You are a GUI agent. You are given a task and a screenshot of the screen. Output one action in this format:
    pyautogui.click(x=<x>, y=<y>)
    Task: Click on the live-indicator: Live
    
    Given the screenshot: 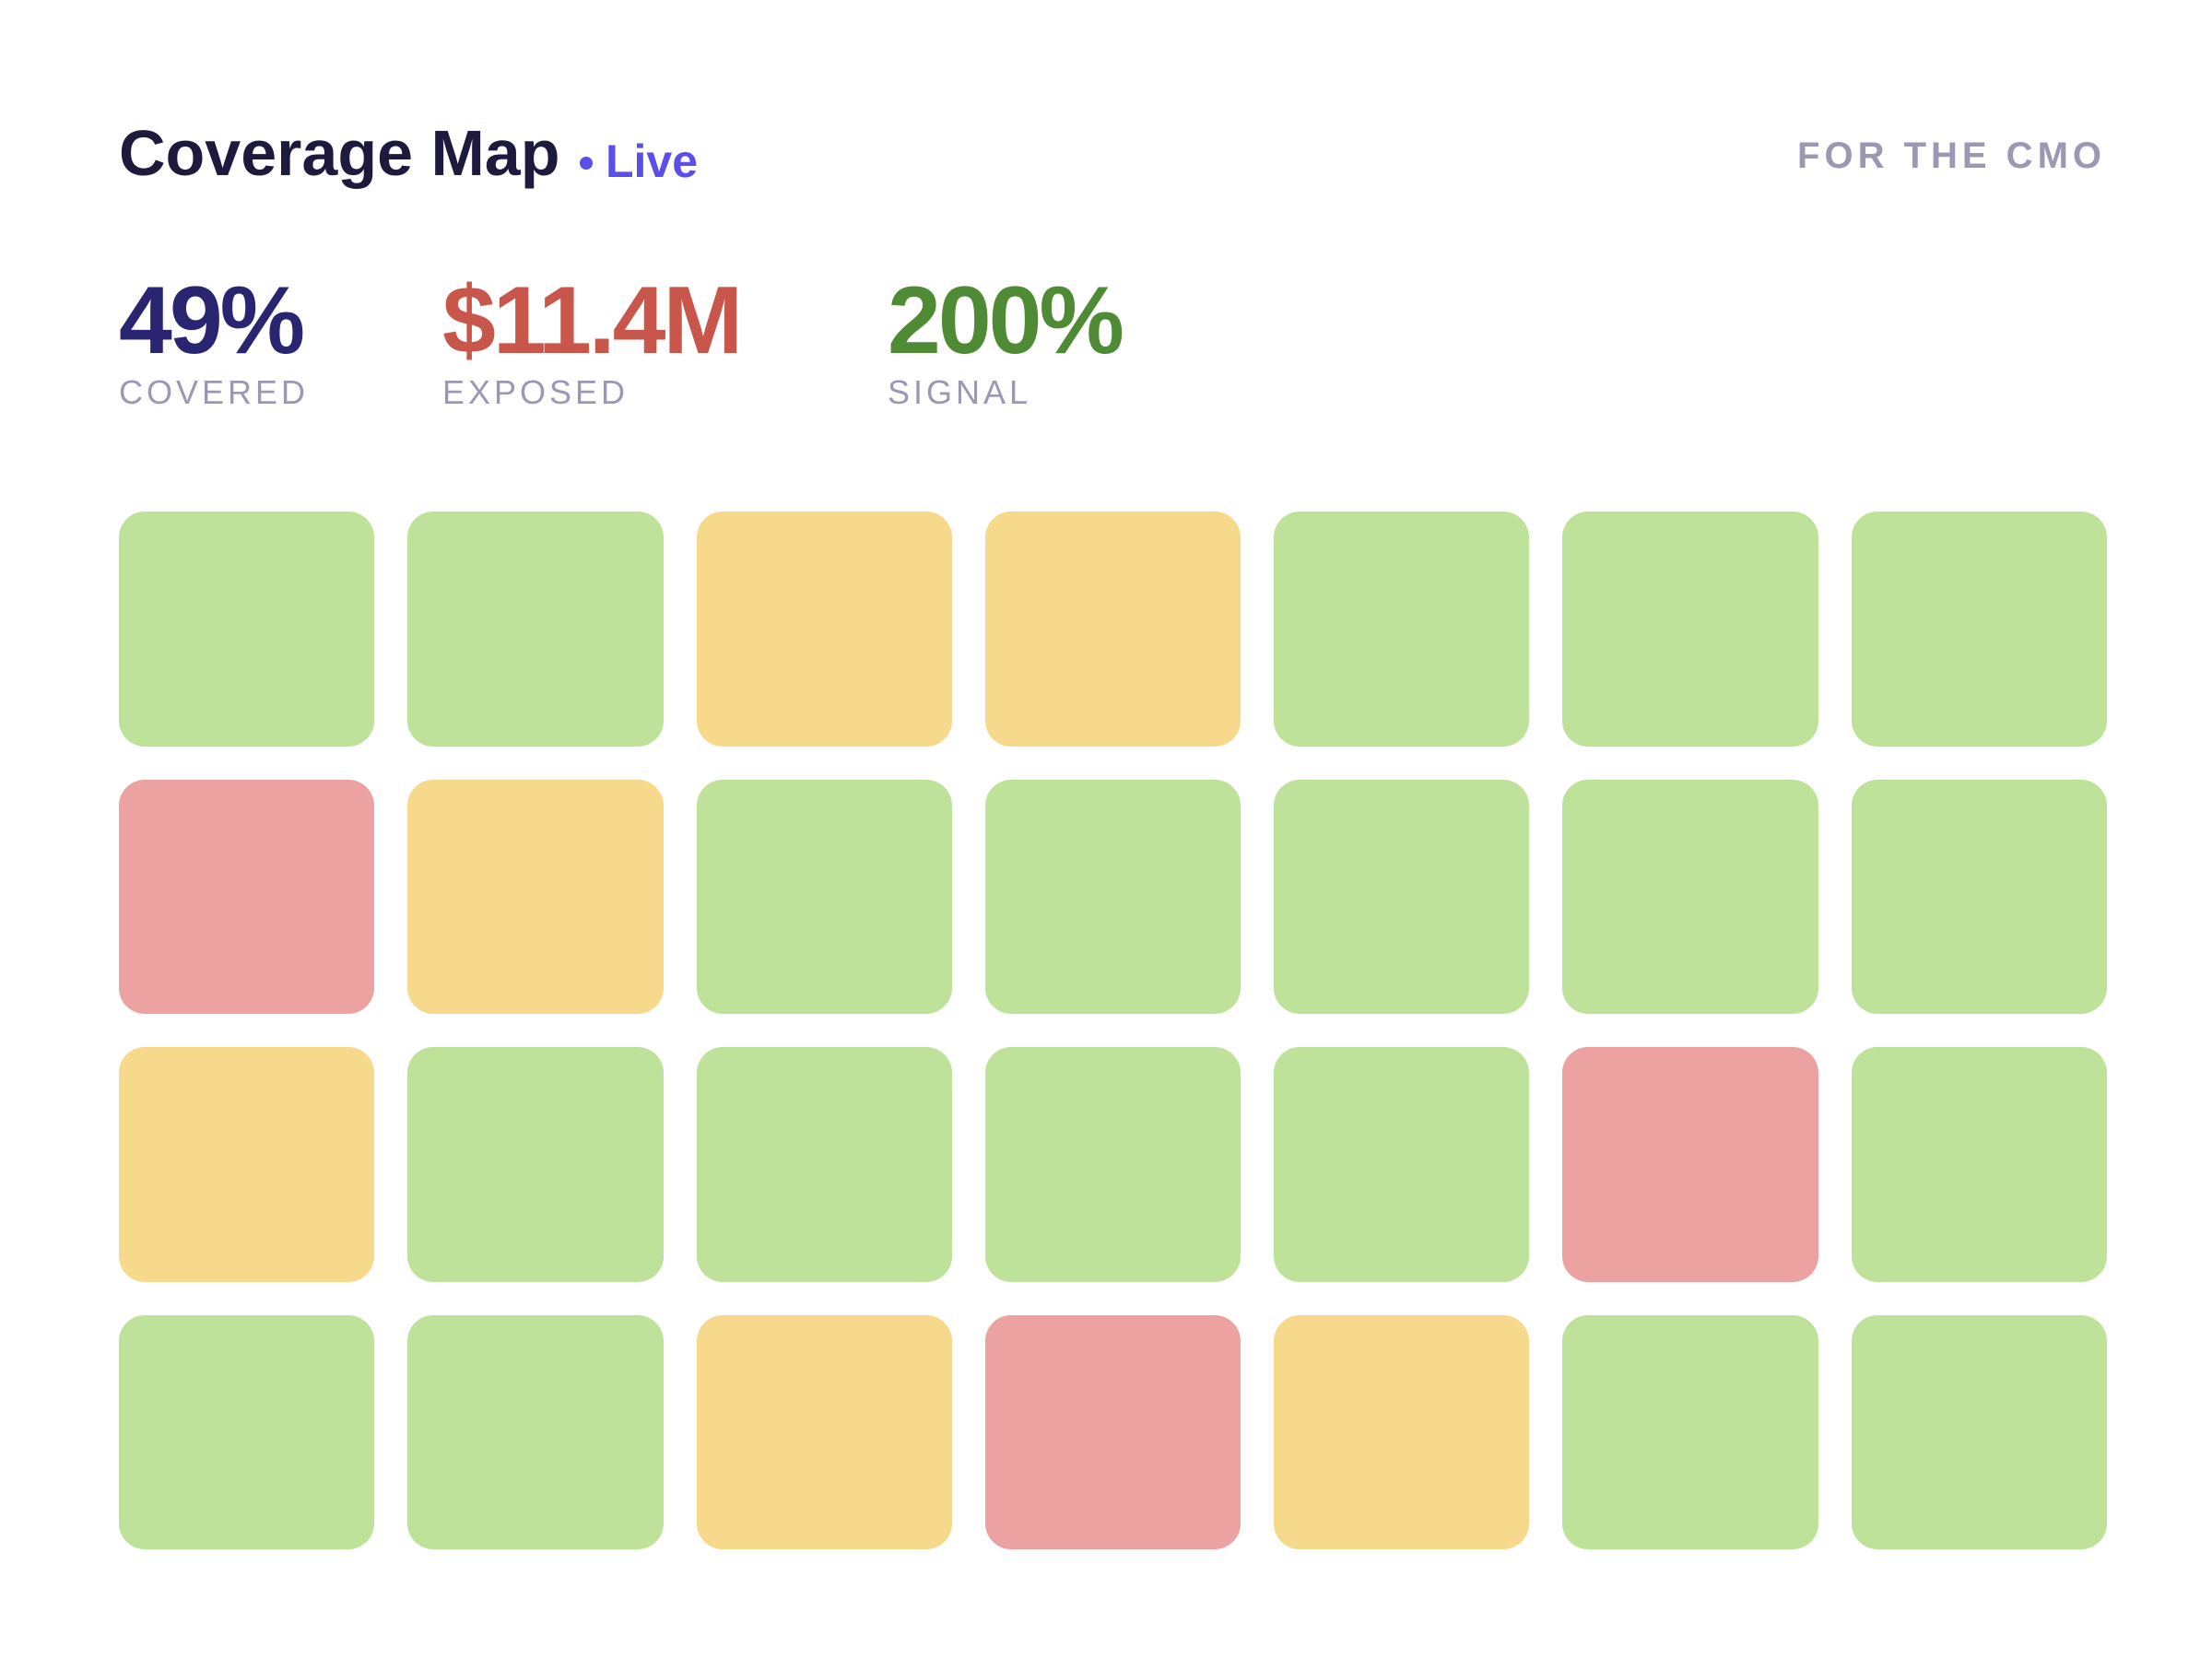 What is the action you would take?
    pyautogui.click(x=639, y=161)
    